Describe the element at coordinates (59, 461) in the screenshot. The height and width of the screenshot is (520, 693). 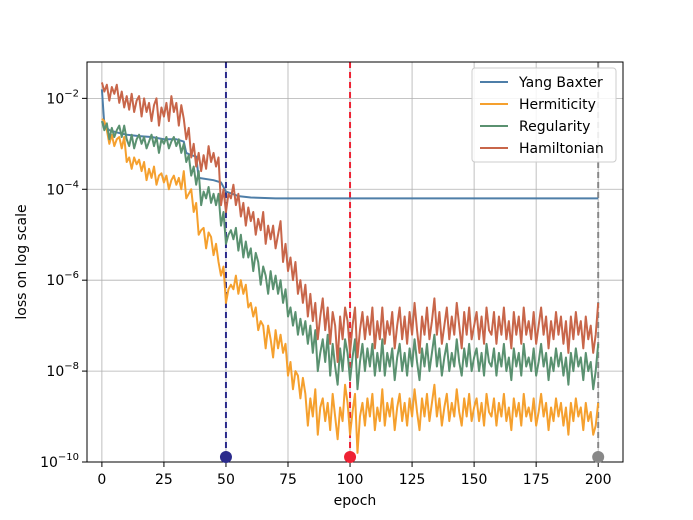
I see `y-tick-label: 10⁻¹⁰` at that location.